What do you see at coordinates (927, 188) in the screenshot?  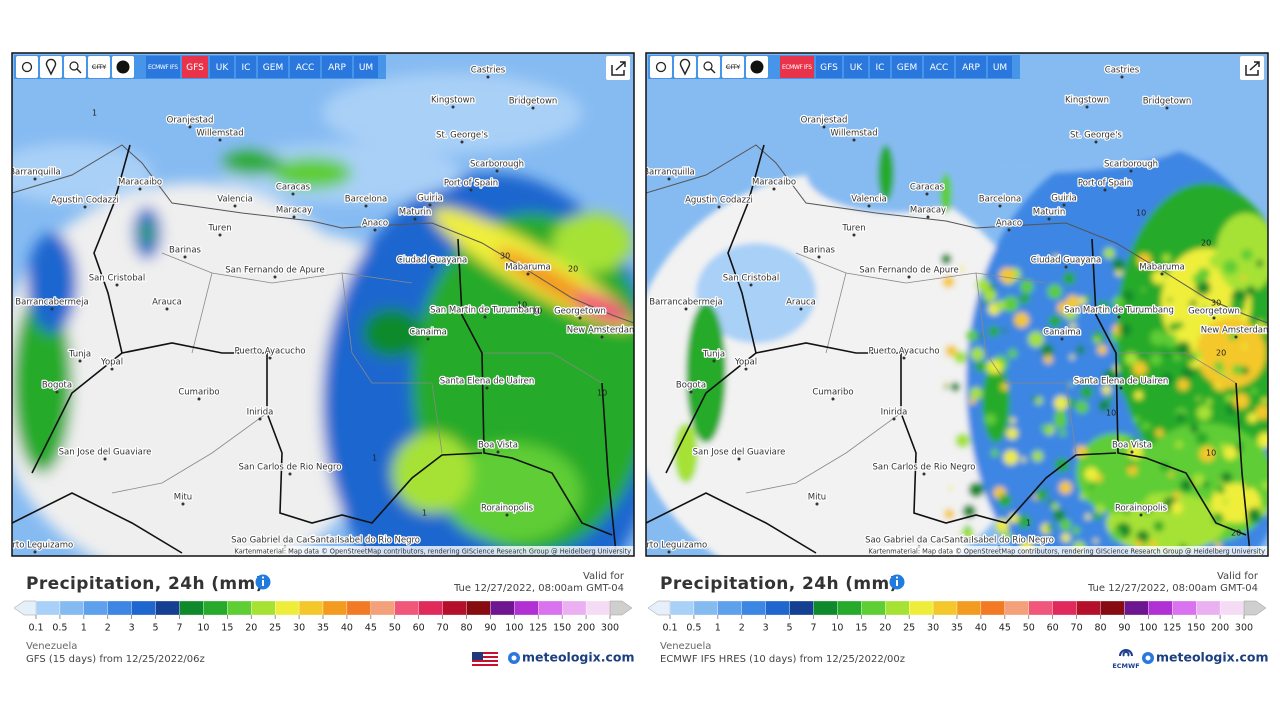 I see `city-label: Caracas` at bounding box center [927, 188].